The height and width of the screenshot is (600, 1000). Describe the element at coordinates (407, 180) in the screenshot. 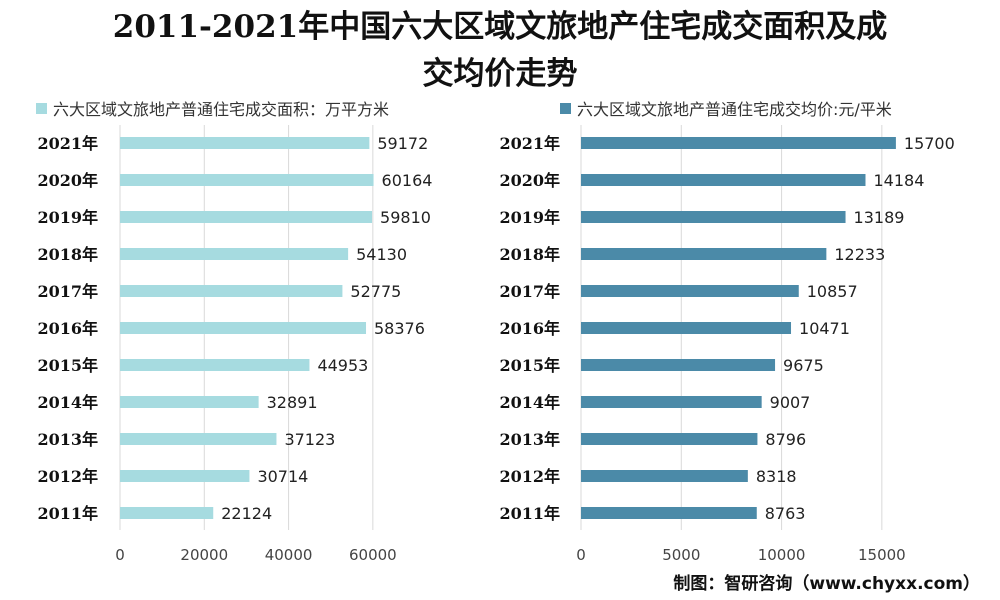

I see `area-value-label: 60164` at that location.